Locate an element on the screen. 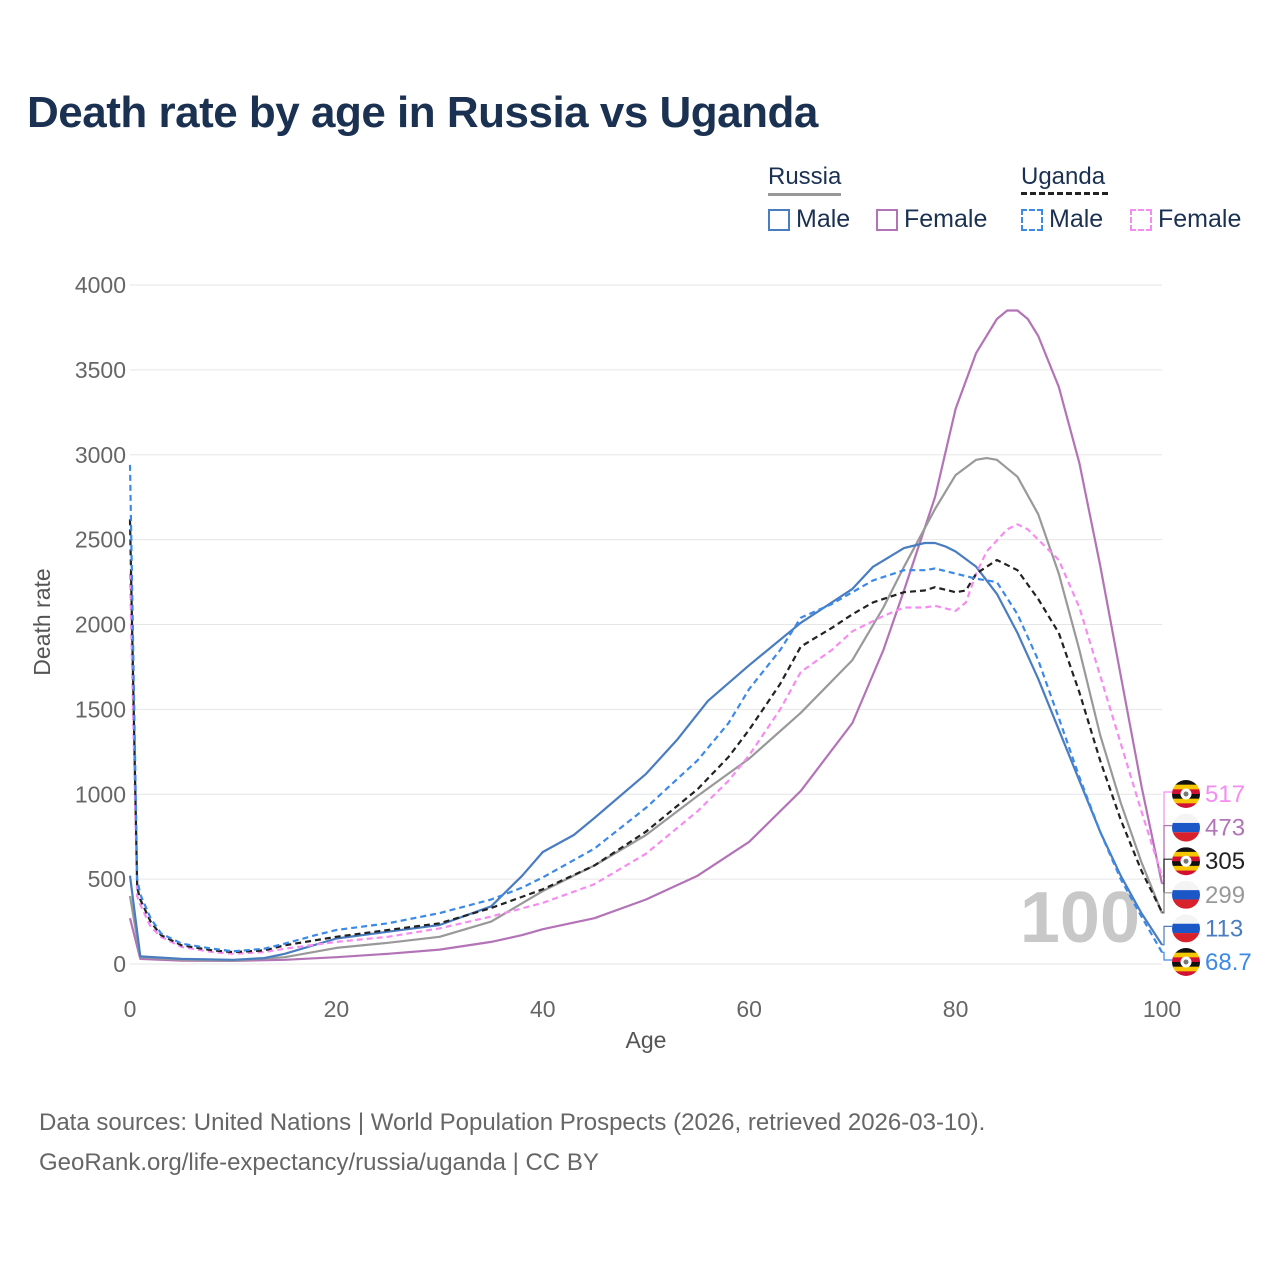 The height and width of the screenshot is (1280, 1280). legend-russia-male: Male is located at coordinates (809, 219).